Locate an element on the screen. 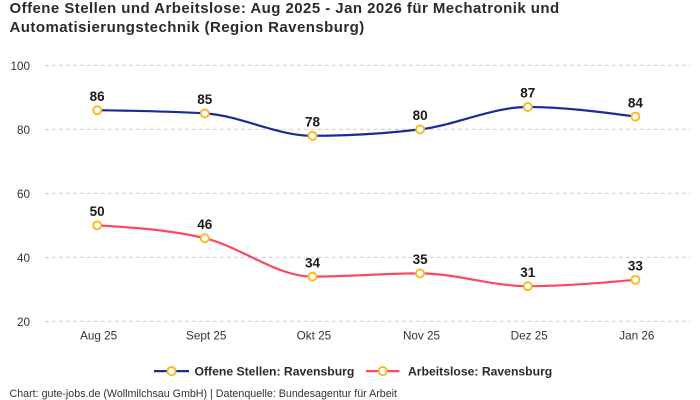  svg-text: Sept 25 is located at coordinates (206, 336).